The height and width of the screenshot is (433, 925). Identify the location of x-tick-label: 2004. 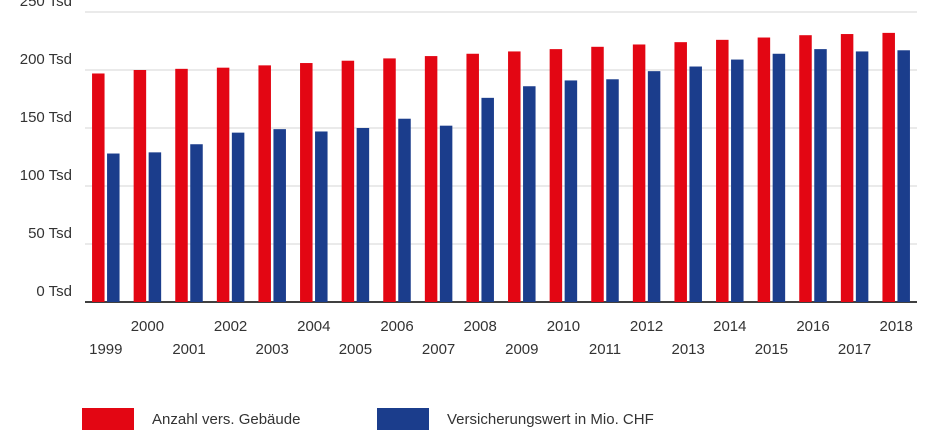
(313, 326).